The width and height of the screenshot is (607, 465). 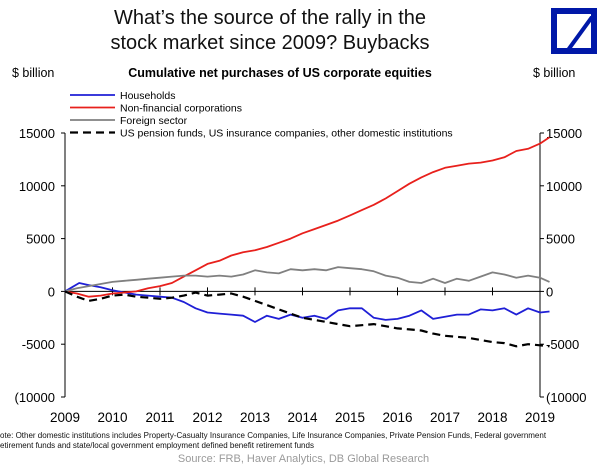 I want to click on x-tick-label: 2018, so click(x=492, y=417).